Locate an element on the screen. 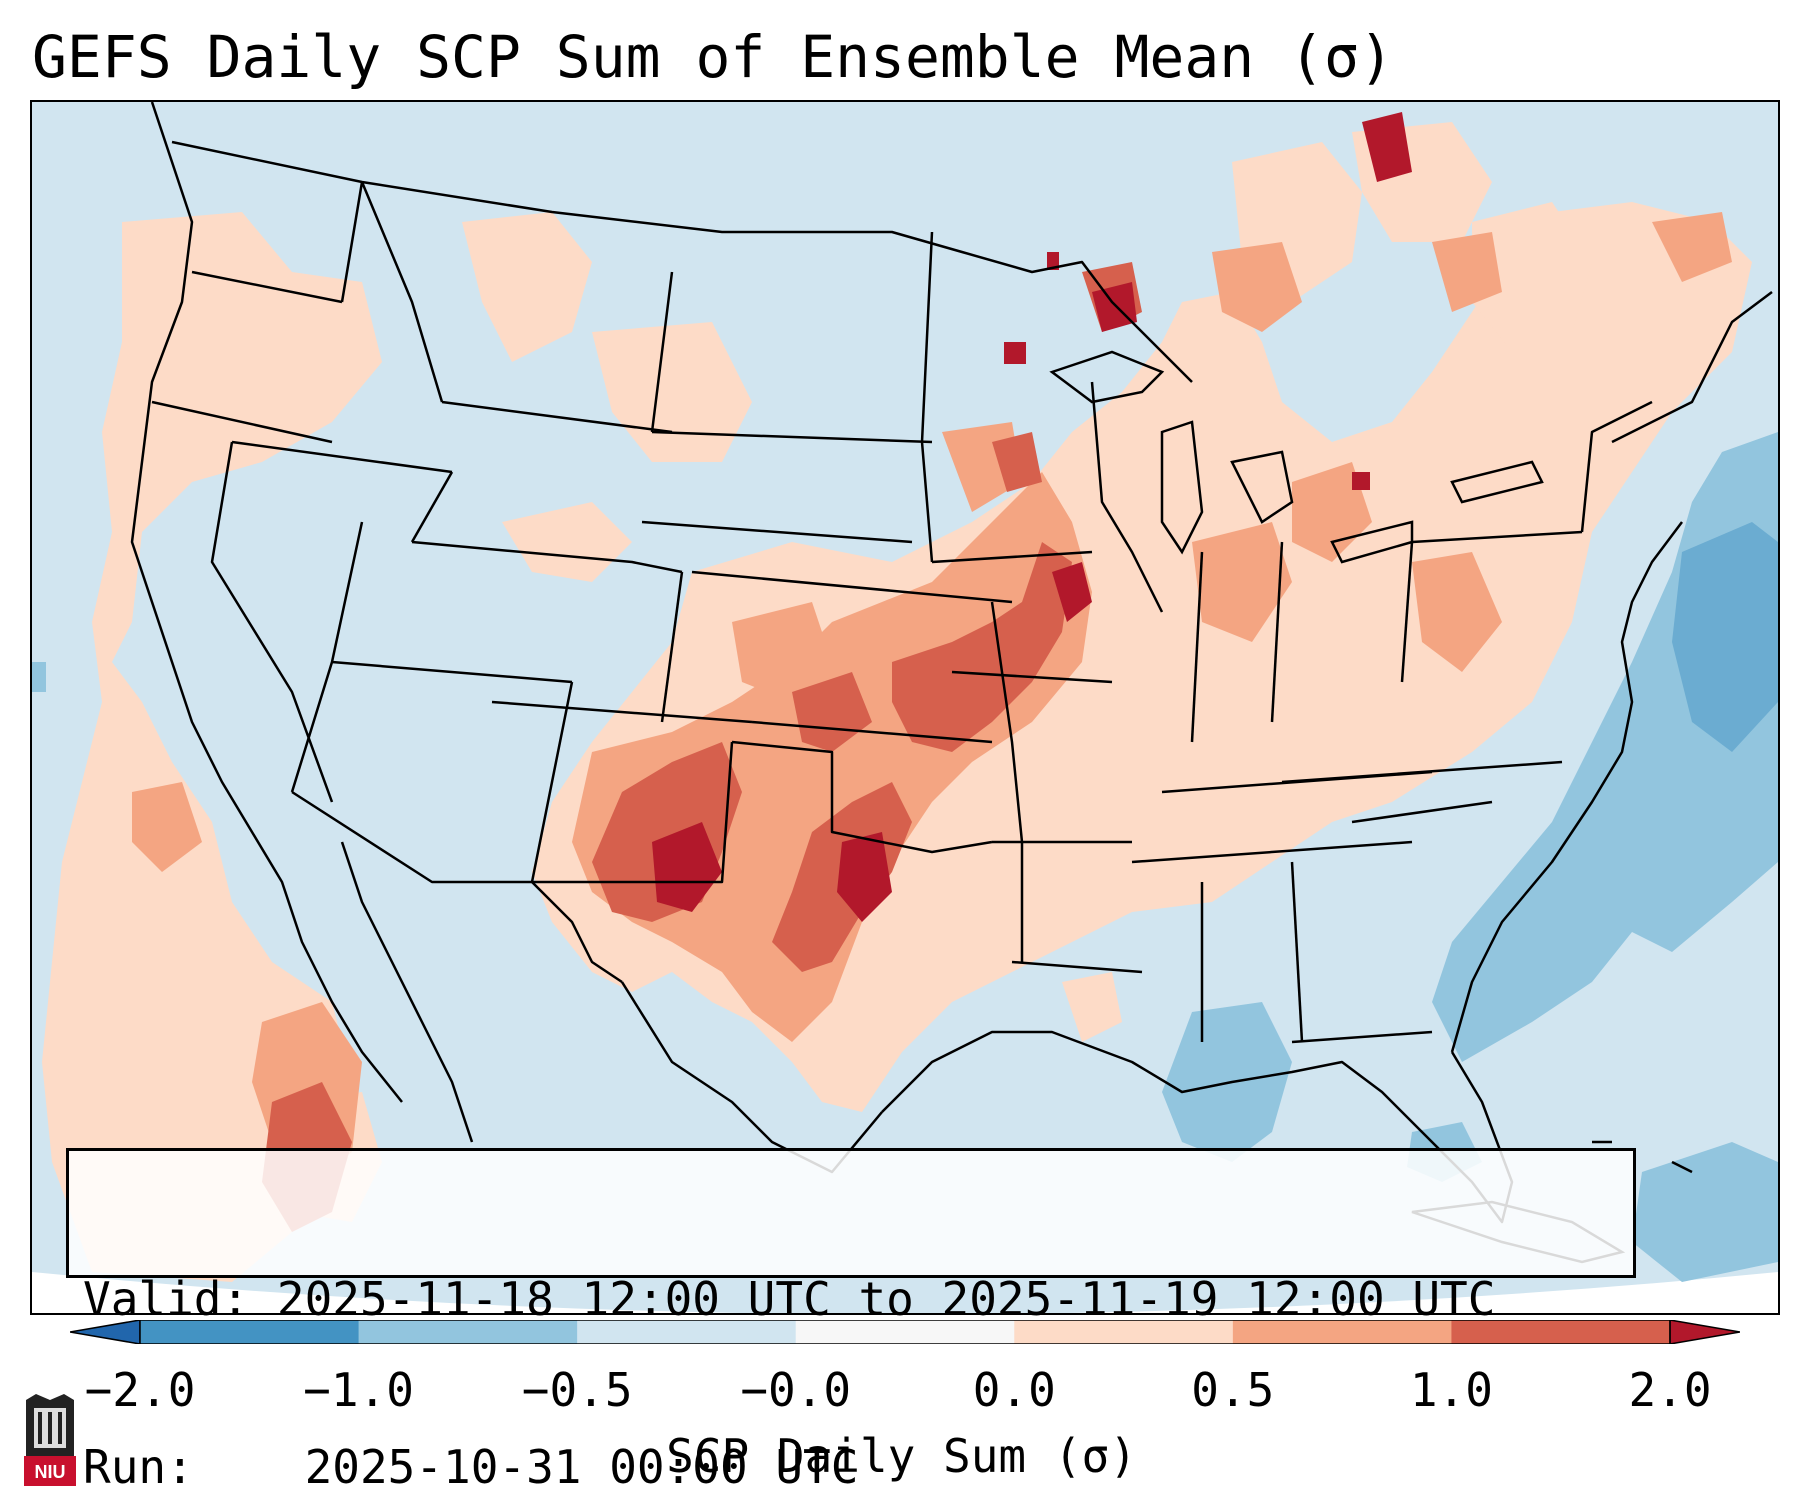 The image size is (1803, 1506). colorbar-tick-label: 2.0 is located at coordinates (1670, 1390).